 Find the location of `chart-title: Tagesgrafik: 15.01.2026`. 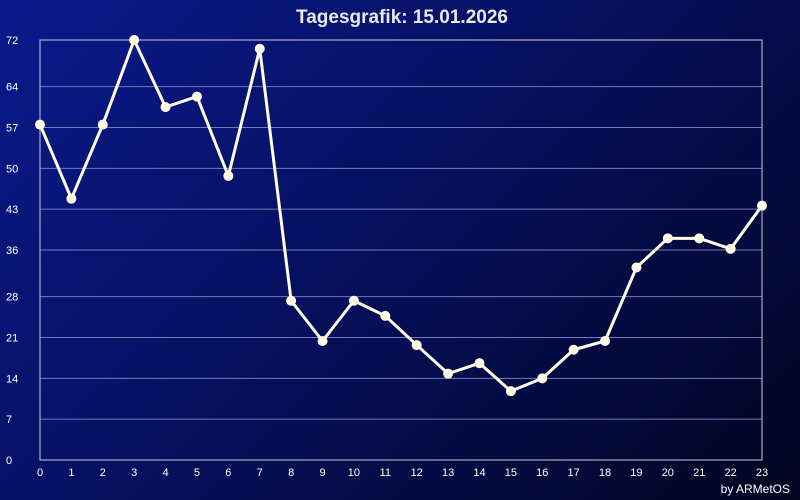

chart-title: Tagesgrafik: 15.01.2026 is located at coordinates (402, 17).